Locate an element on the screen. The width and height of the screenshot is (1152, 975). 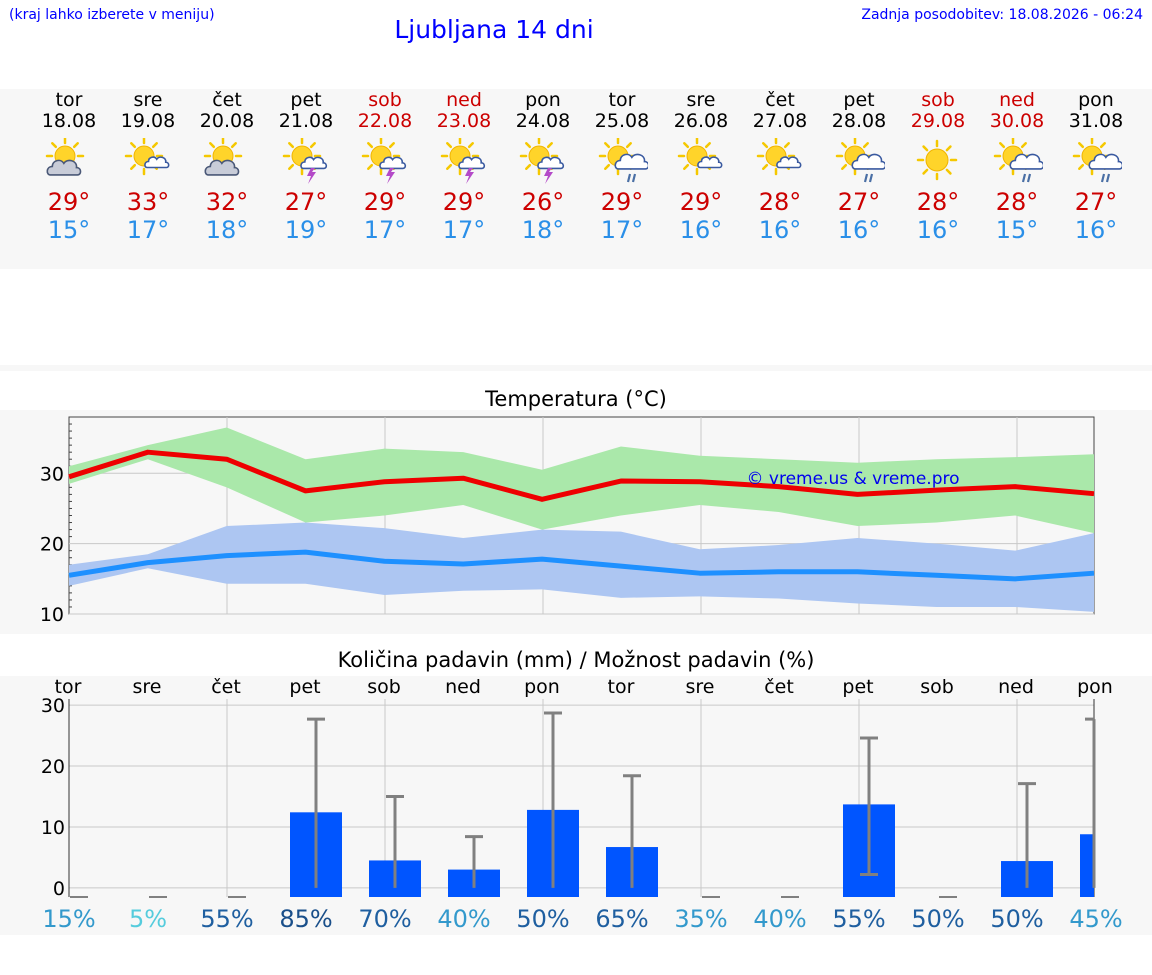
day-column: sre 19.08 33° 17° is located at coordinates (148, 166).